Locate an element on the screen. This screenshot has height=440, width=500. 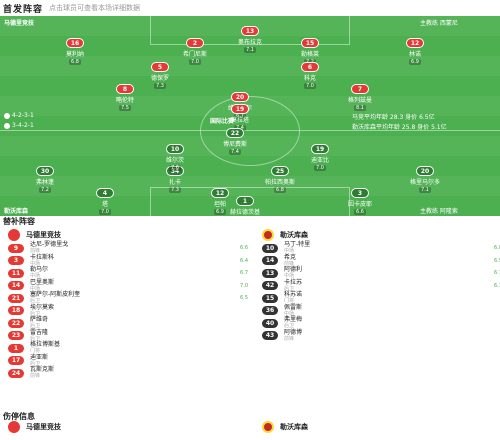
sub-rating: 6.6 is located at coordinates (244, 248).